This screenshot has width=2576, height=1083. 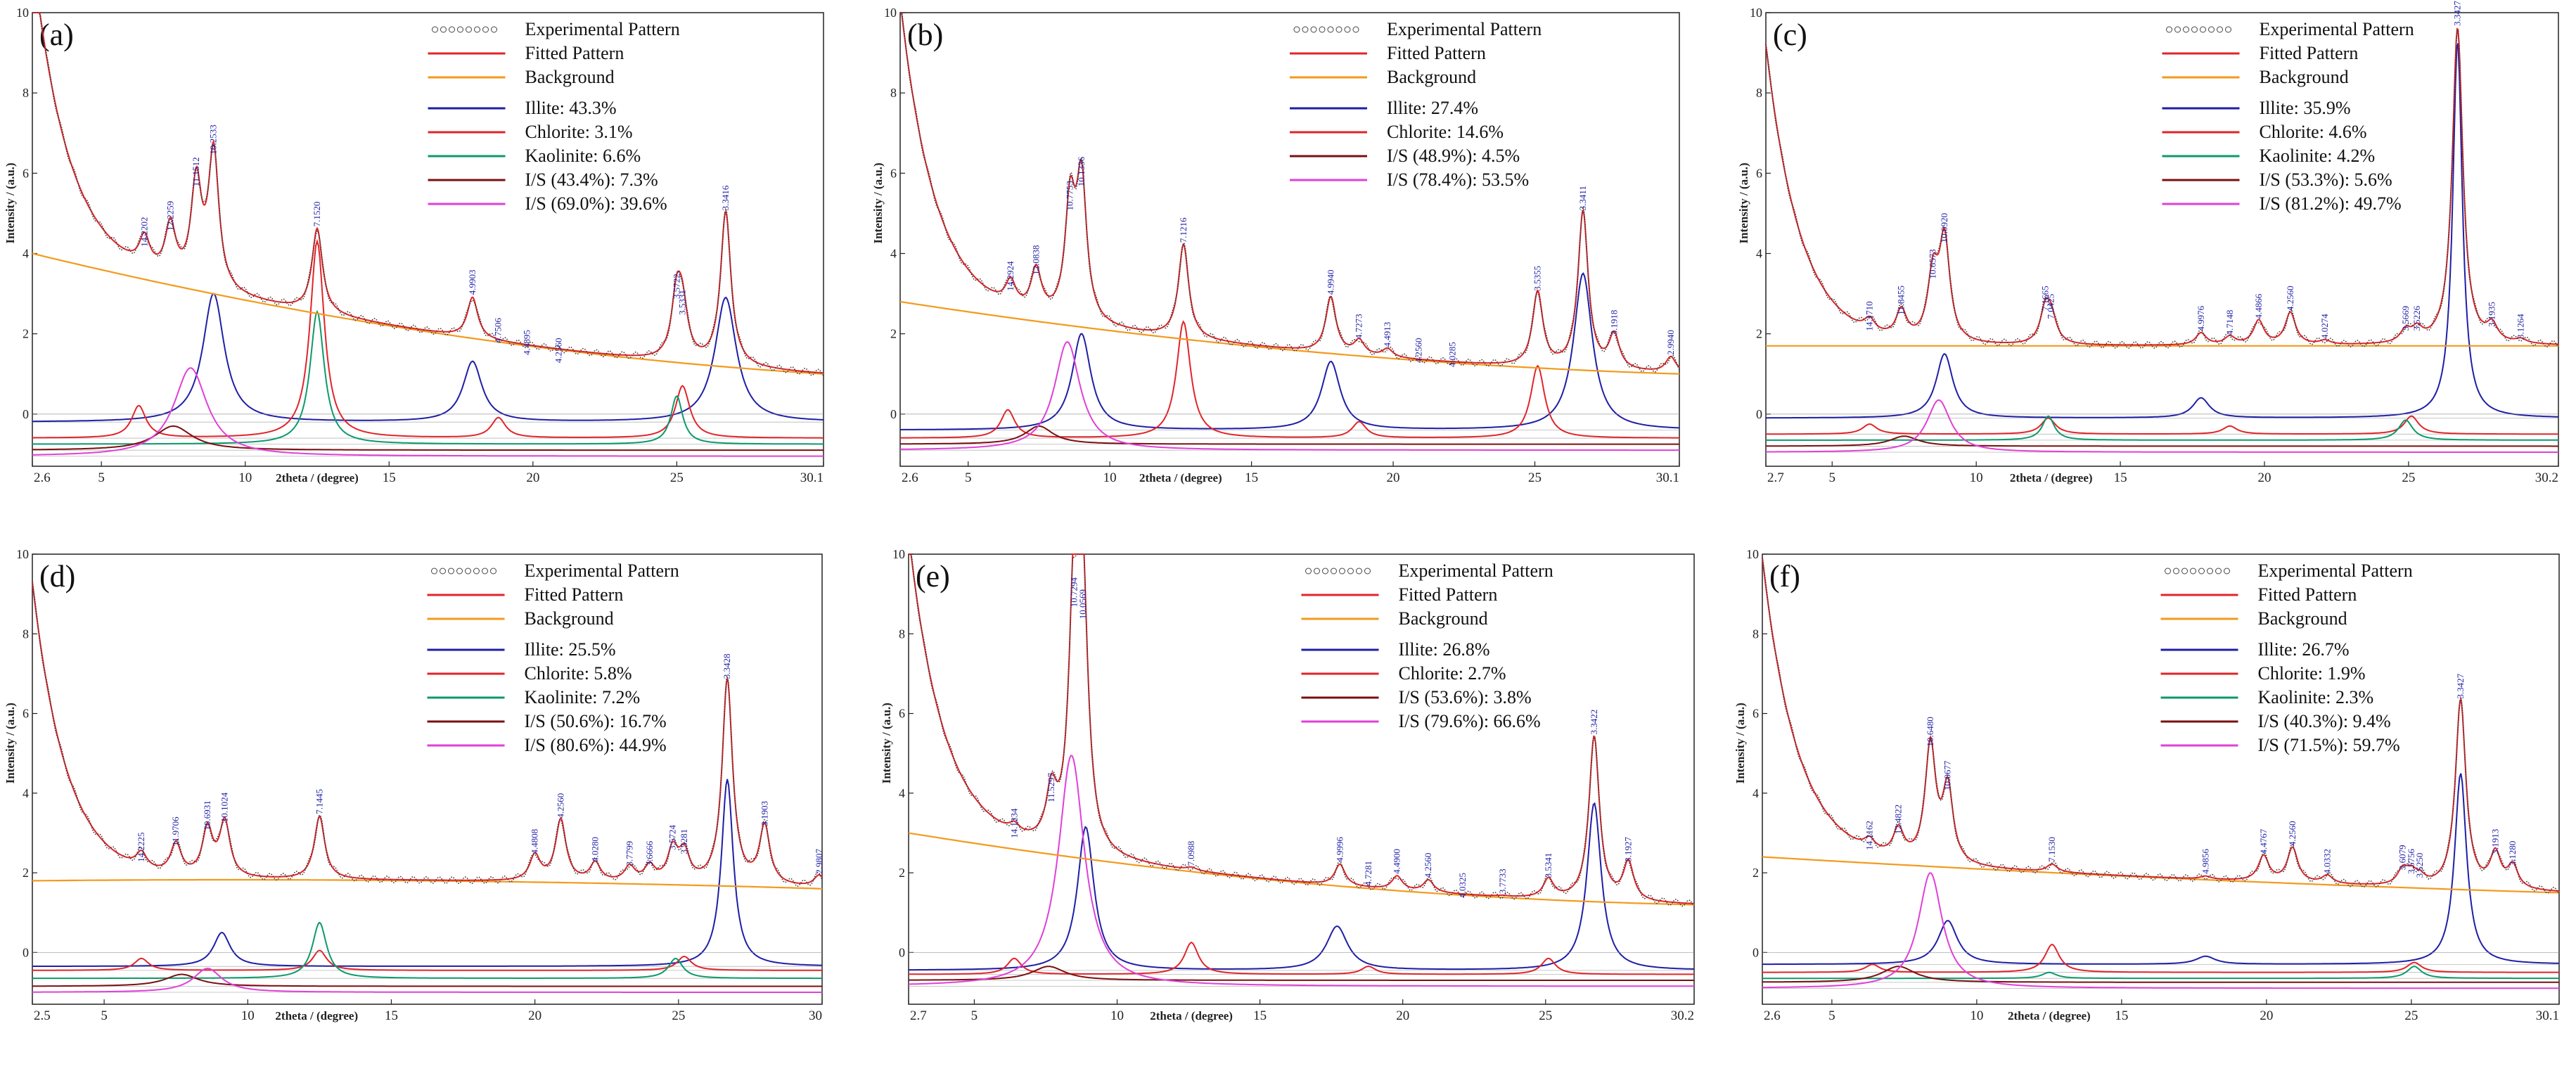 I want to click on background-curve, so click(x=428, y=884).